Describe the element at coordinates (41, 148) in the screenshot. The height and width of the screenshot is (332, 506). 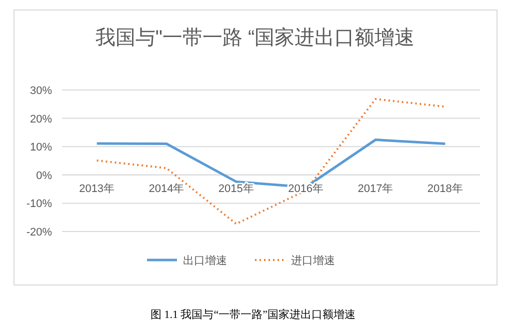
I see `y-tick-label: 10%` at that location.